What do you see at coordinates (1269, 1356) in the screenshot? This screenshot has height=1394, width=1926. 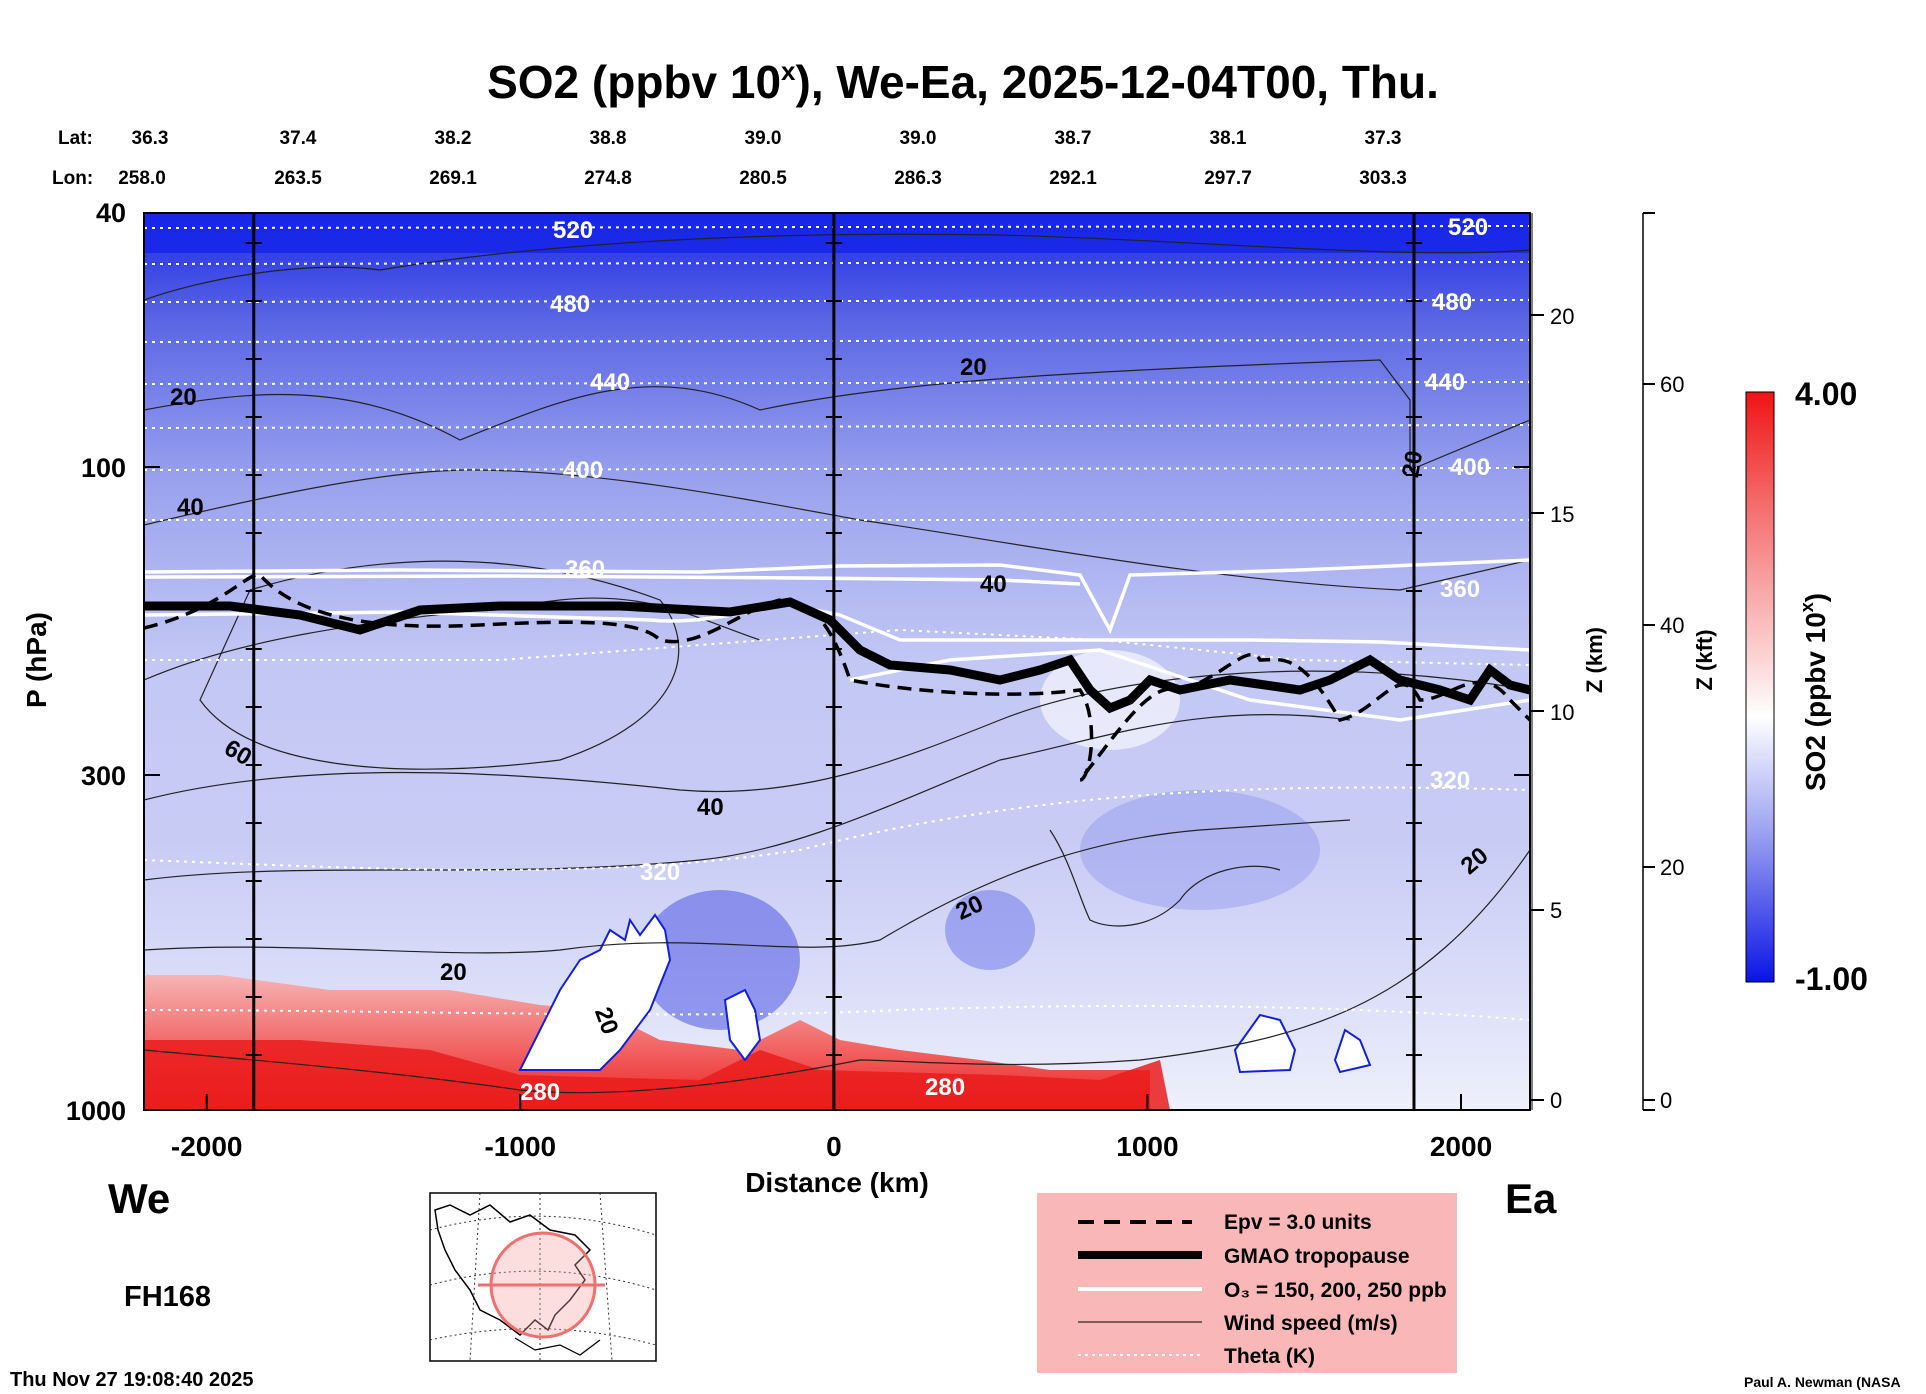 I see `legend-label-theta: Theta (K)` at bounding box center [1269, 1356].